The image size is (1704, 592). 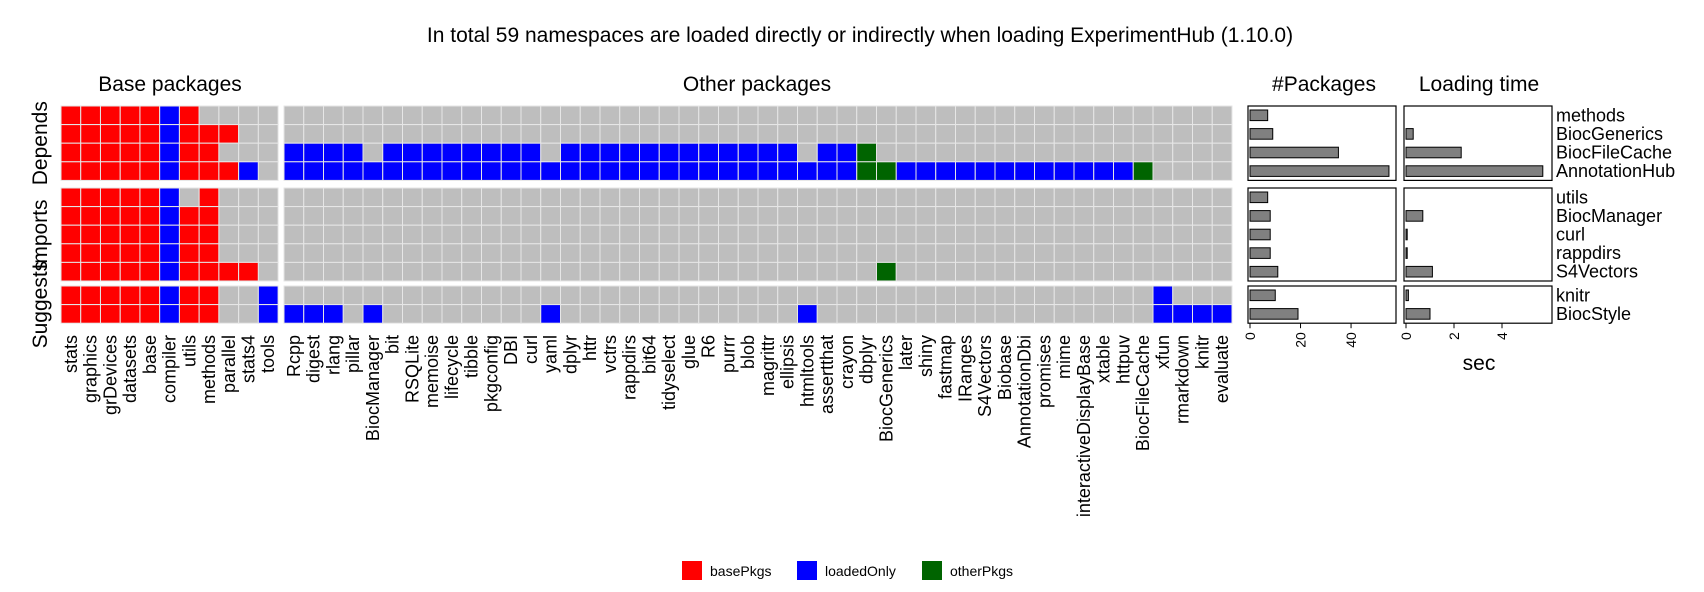 What do you see at coordinates (373, 134) in the screenshot?
I see `other-cell-biocmanager-biocgenerics` at bounding box center [373, 134].